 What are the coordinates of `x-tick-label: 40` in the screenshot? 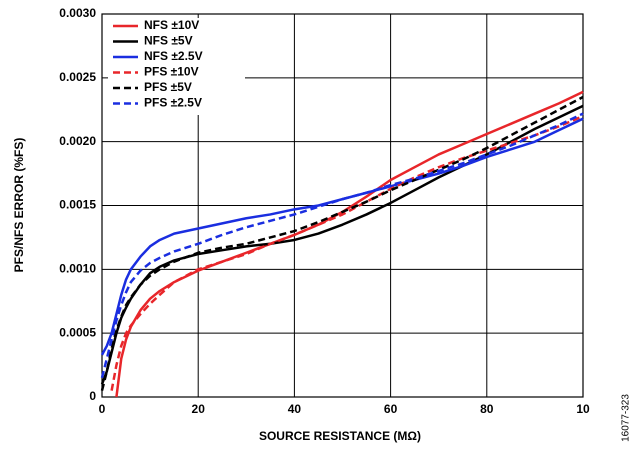 It's located at (295, 409).